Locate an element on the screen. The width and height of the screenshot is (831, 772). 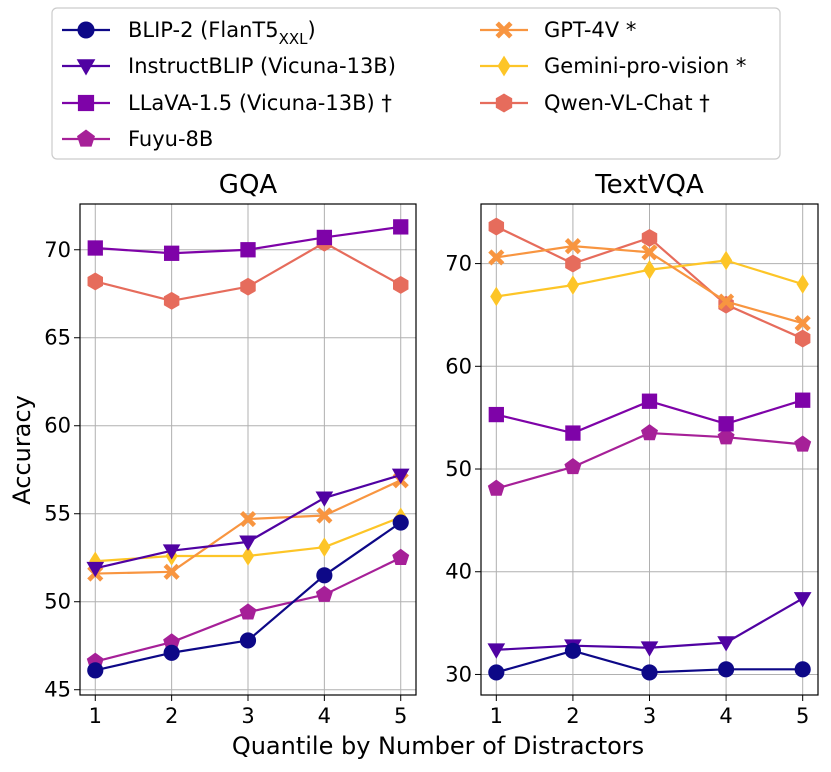
legend-entry-gpt4v: GPT-4V * is located at coordinates (558, 30).